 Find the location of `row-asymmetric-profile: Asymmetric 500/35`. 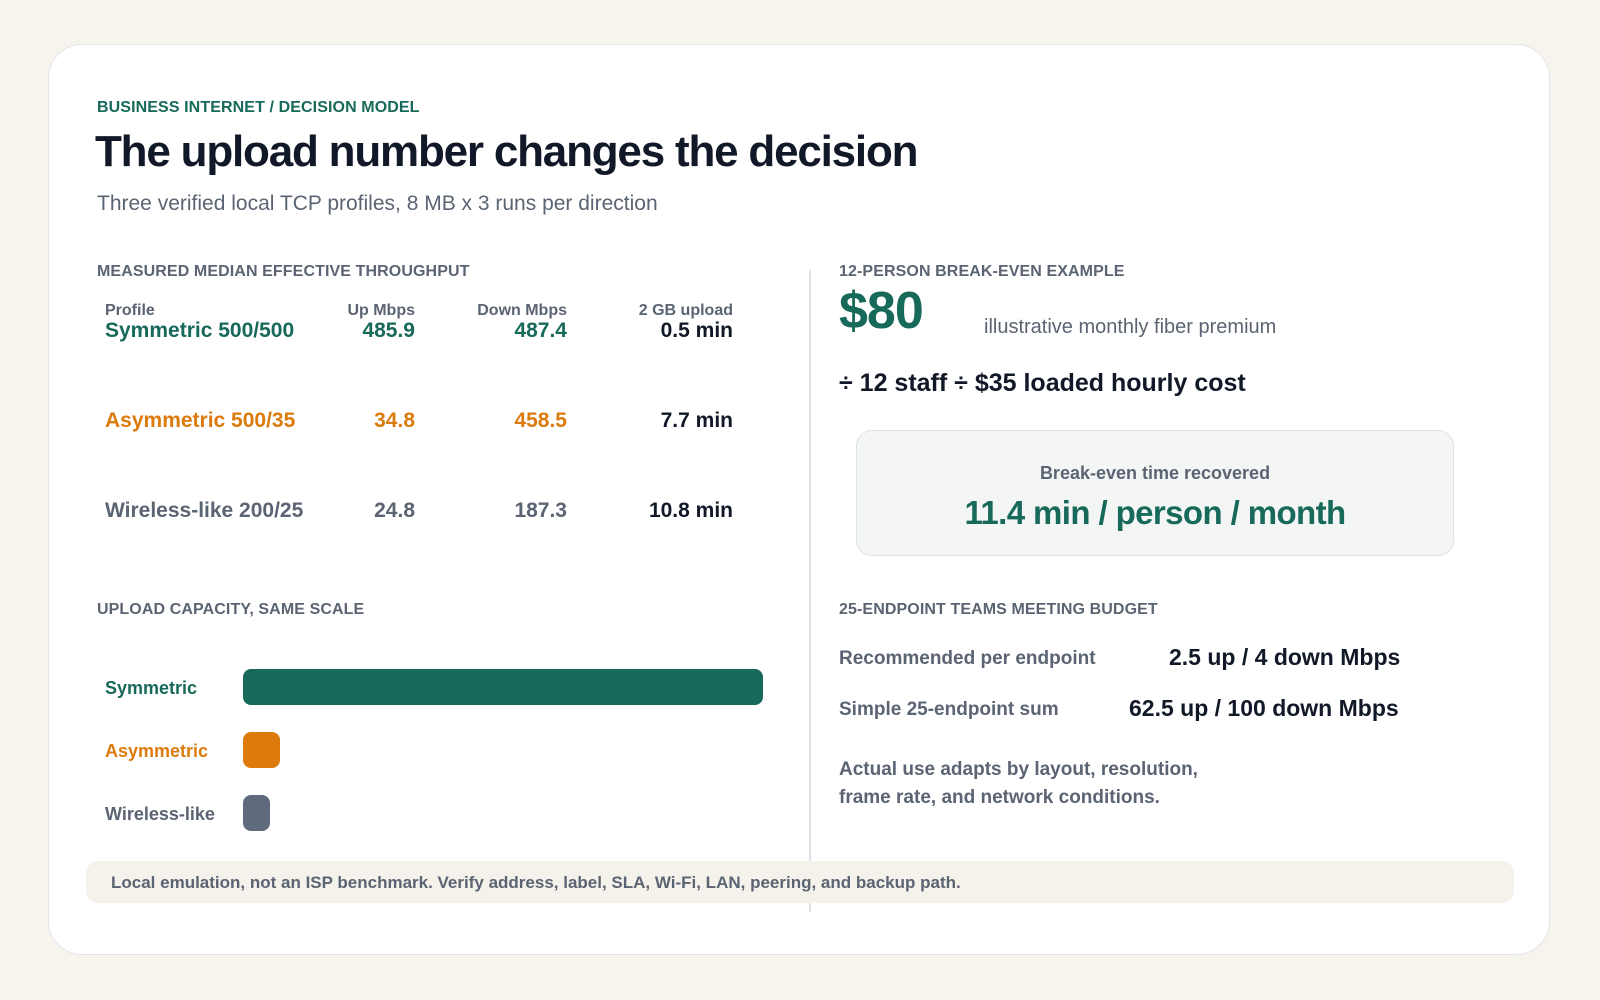

row-asymmetric-profile: Asymmetric 500/35 is located at coordinates (200, 420).